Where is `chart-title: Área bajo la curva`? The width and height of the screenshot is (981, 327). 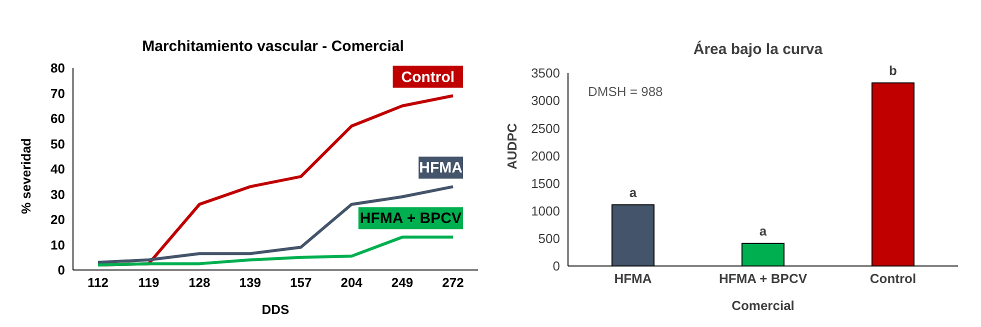 chart-title: Área bajo la curva is located at coordinates (758, 50).